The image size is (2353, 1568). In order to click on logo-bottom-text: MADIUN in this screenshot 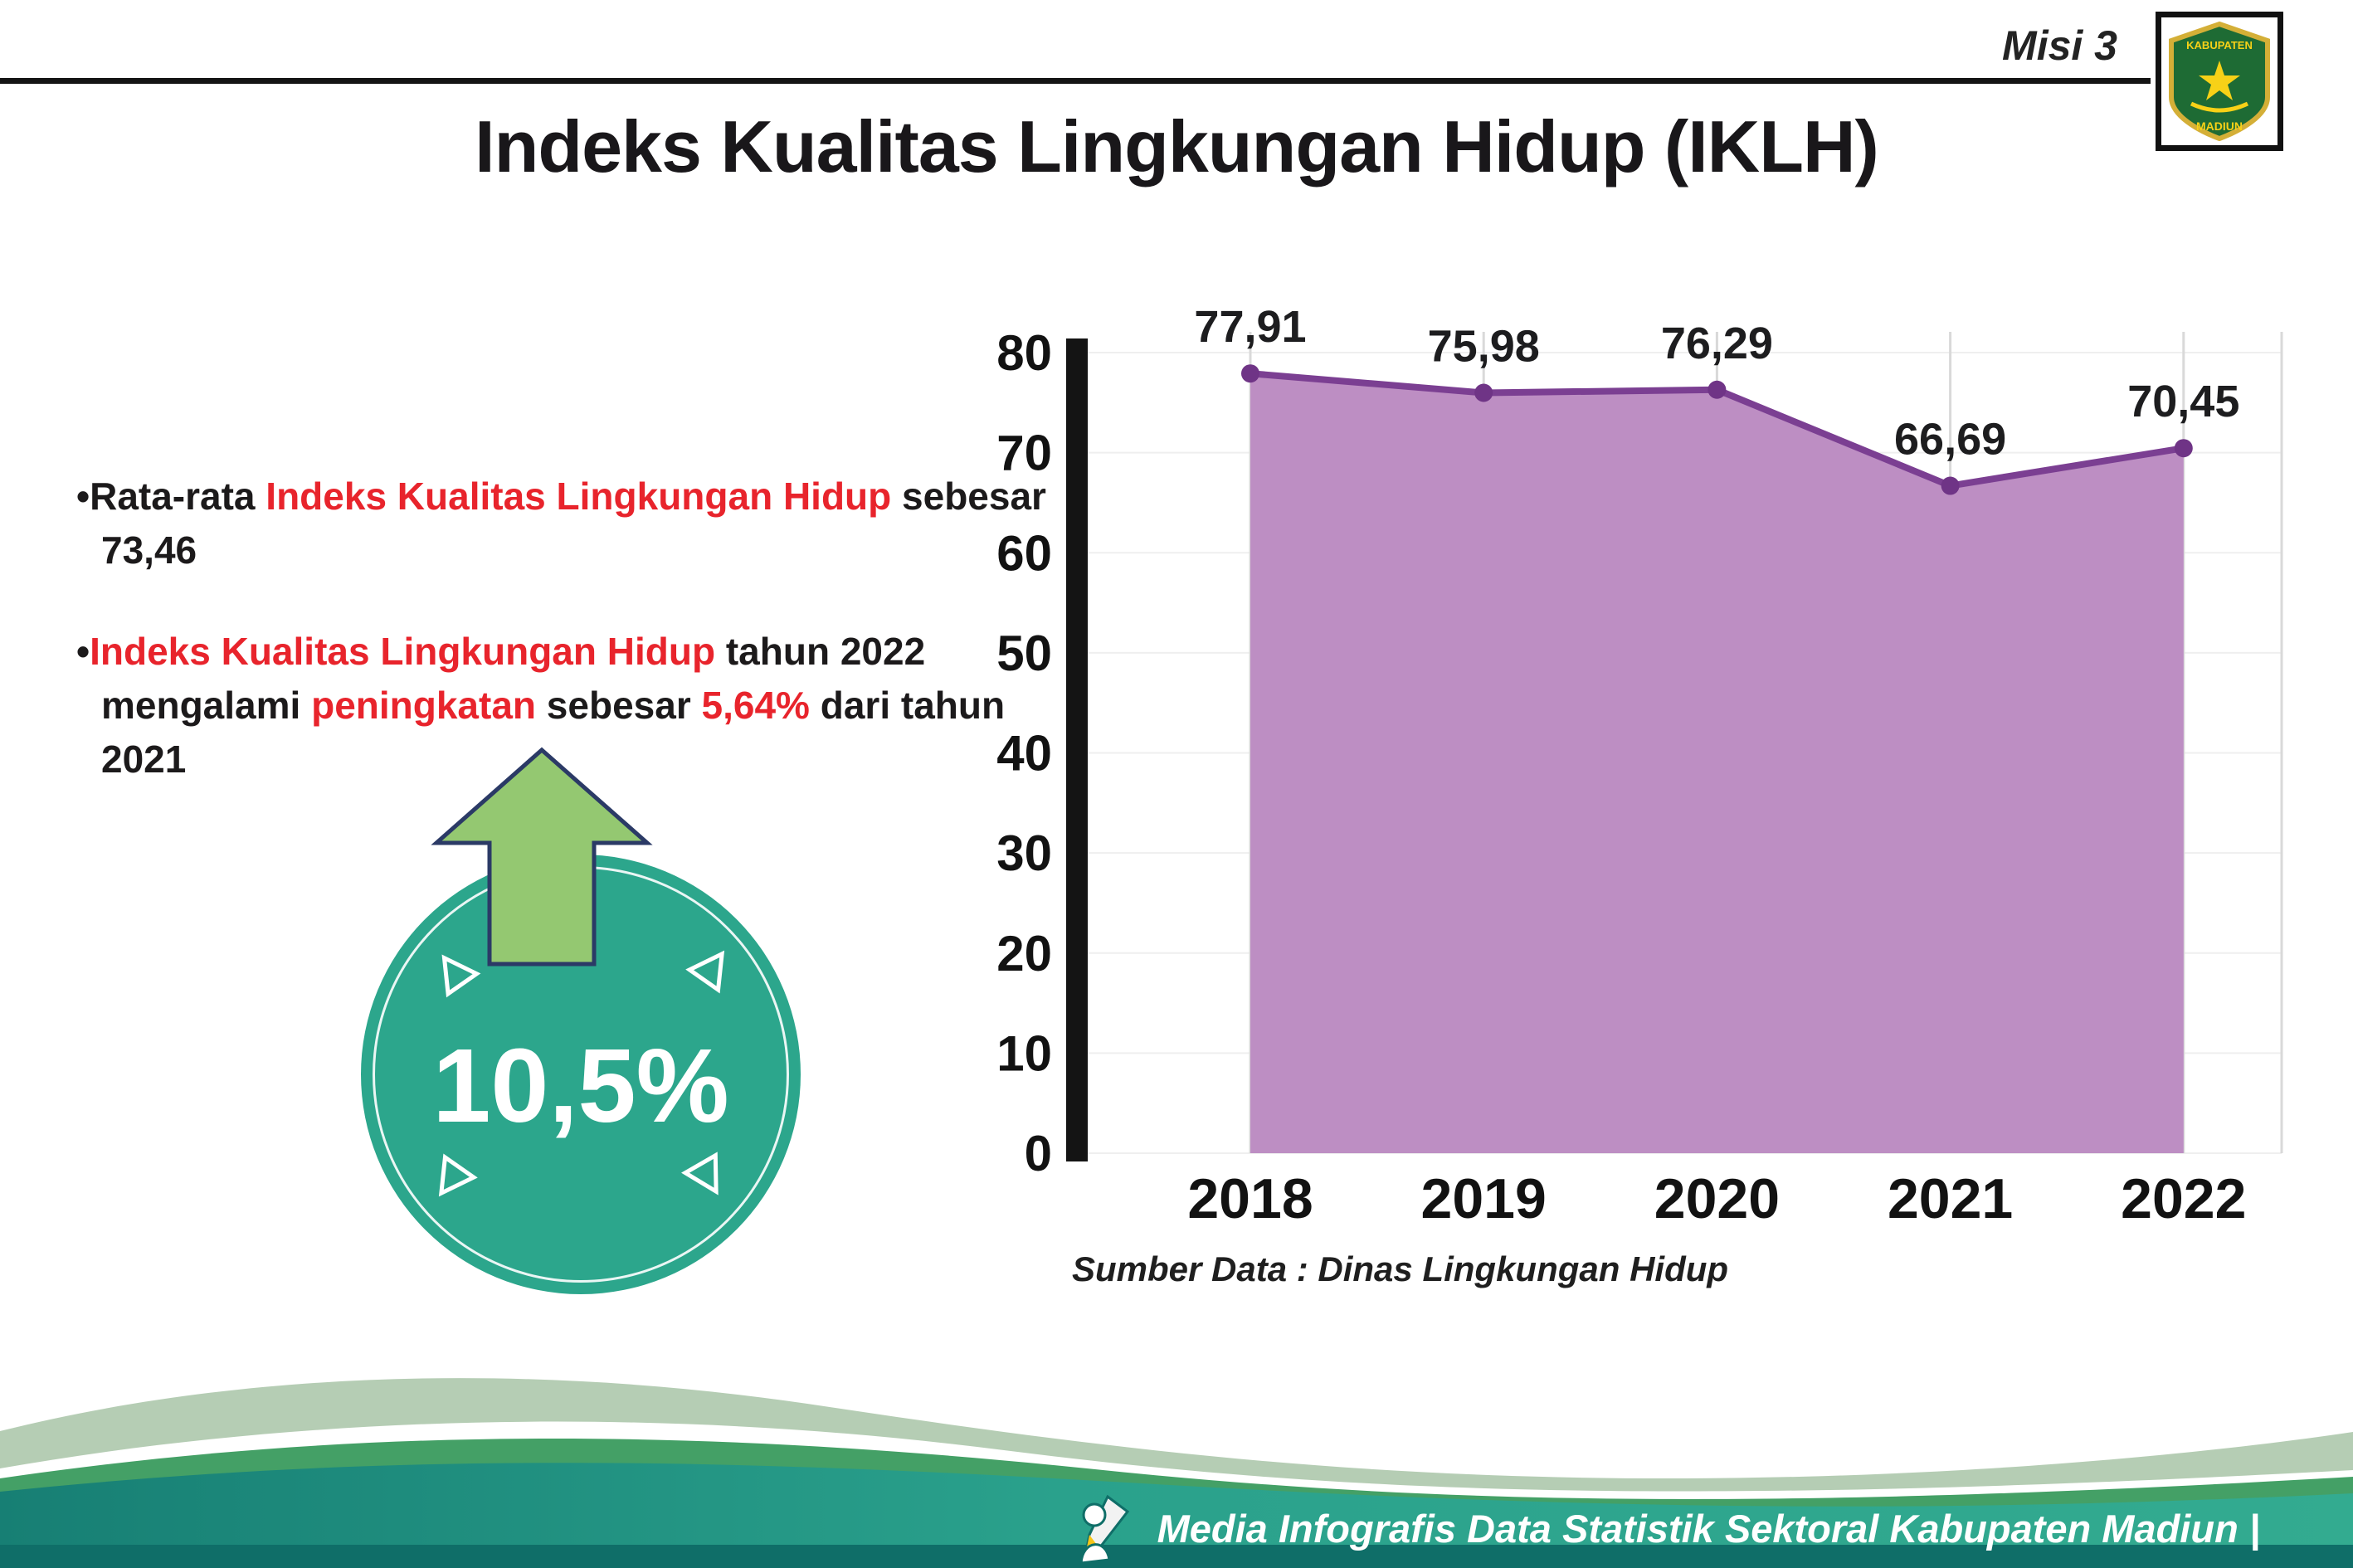, I will do `click(2219, 126)`.